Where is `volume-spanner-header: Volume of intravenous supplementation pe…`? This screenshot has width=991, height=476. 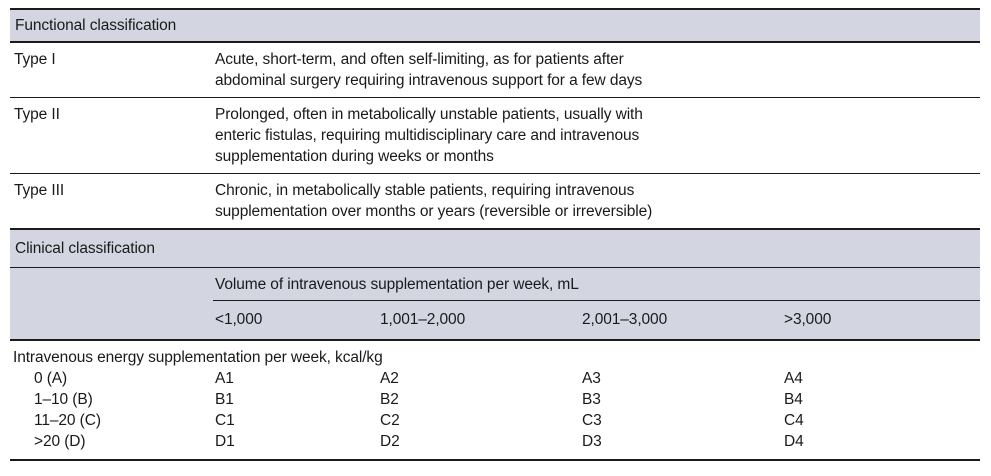
volume-spanner-header: Volume of intravenous supplementation pe… is located at coordinates (597, 284).